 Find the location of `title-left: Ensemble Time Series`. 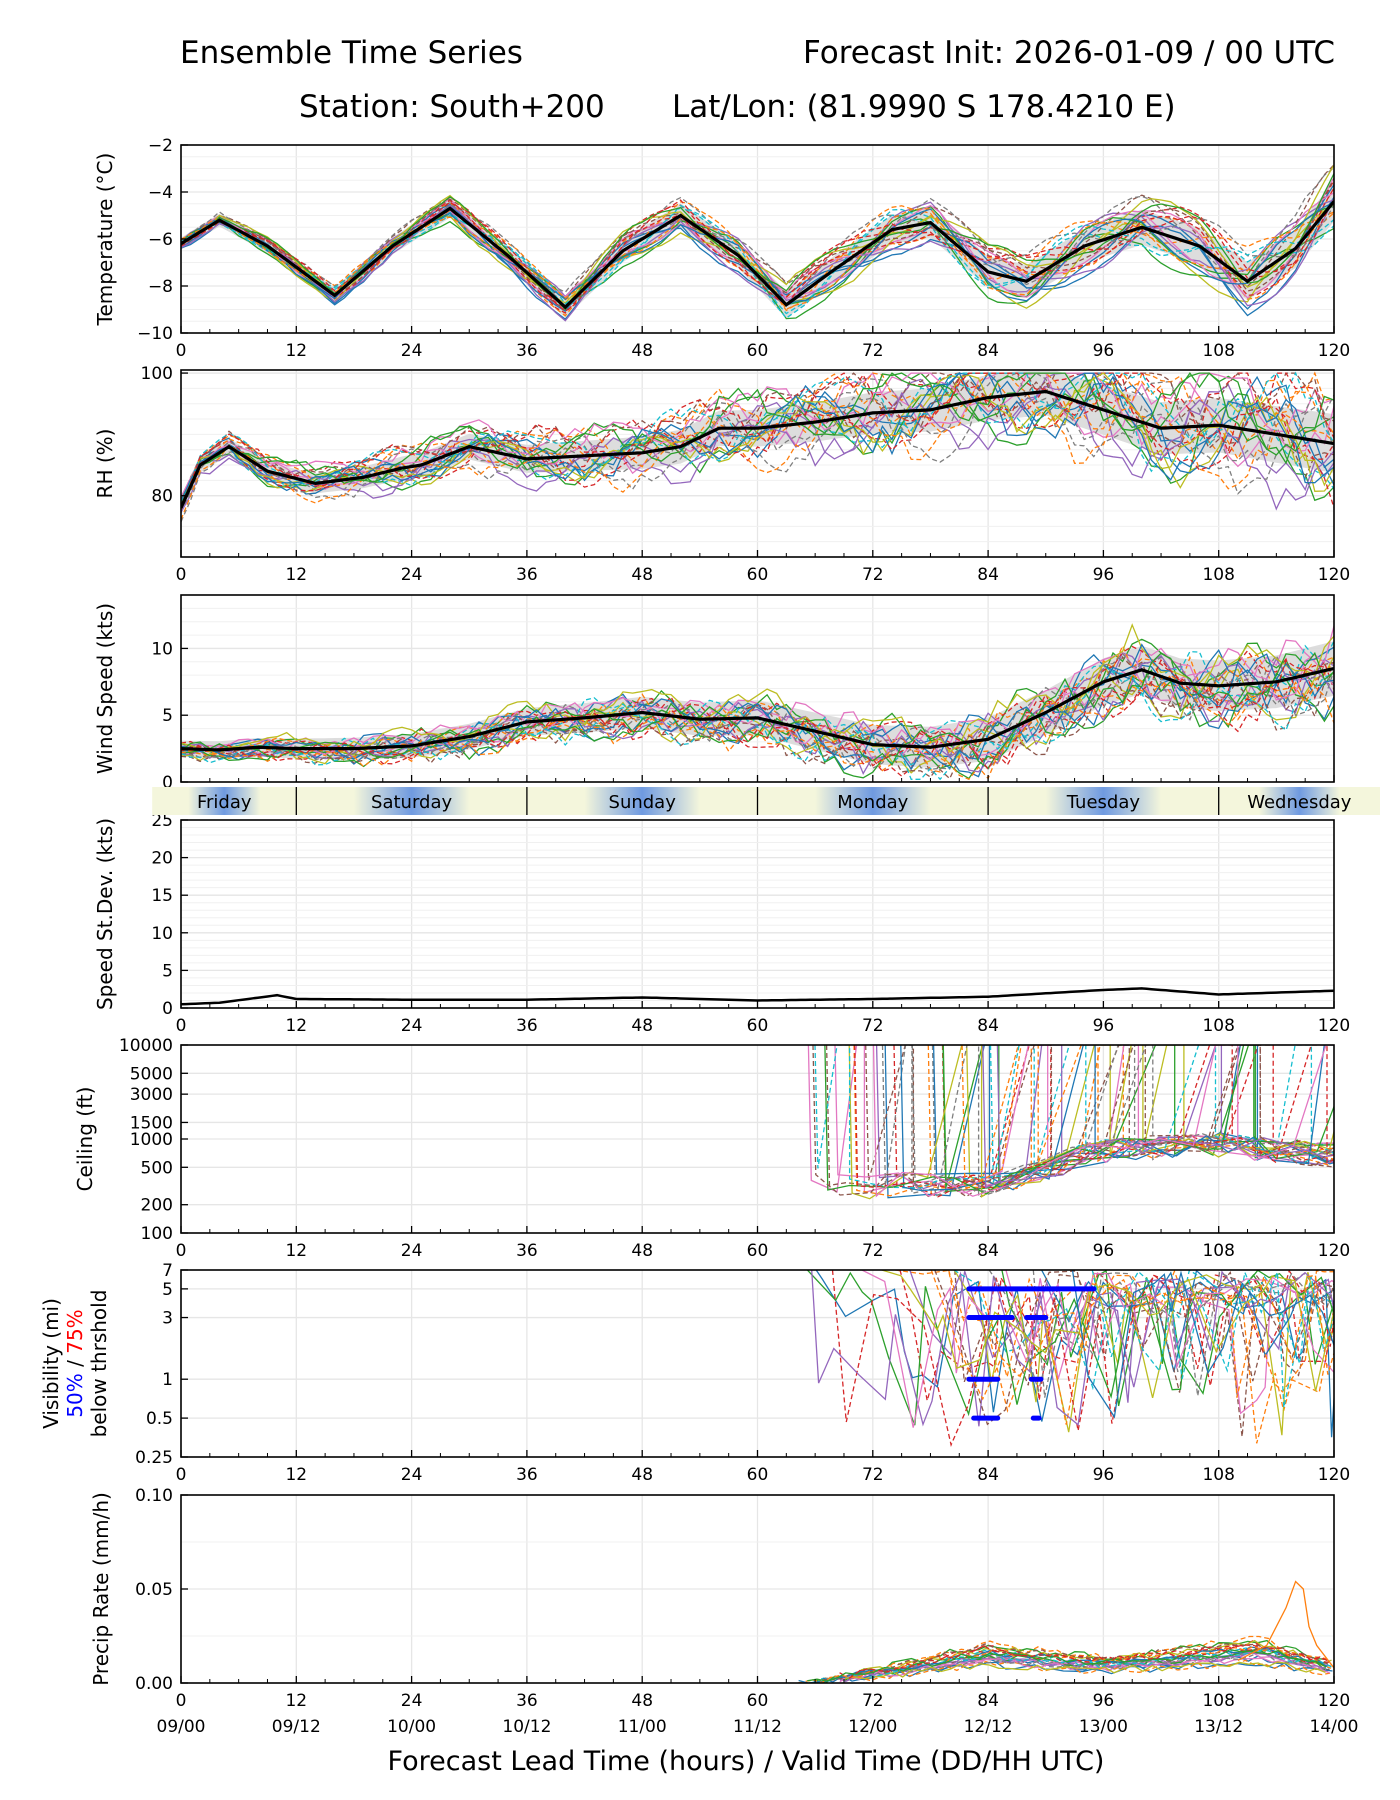

title-left: Ensemble Time Series is located at coordinates (351, 53).